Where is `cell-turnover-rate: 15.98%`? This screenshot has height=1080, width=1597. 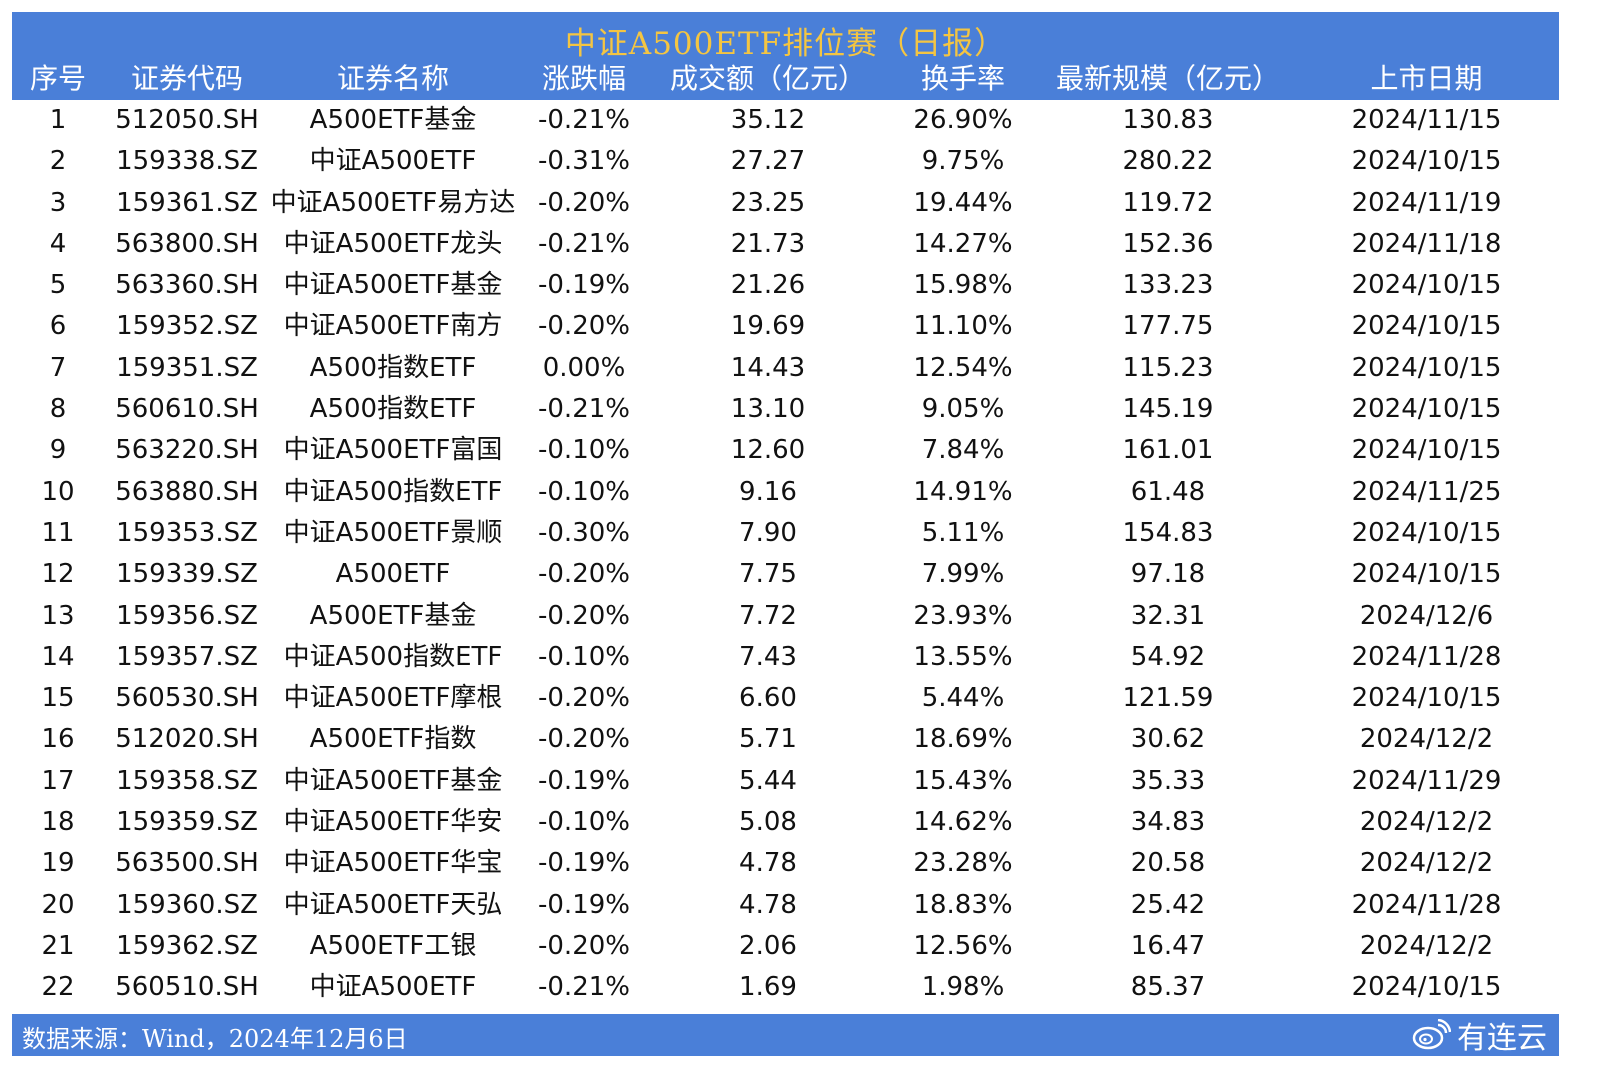
cell-turnover-rate: 15.98% is located at coordinates (963, 285).